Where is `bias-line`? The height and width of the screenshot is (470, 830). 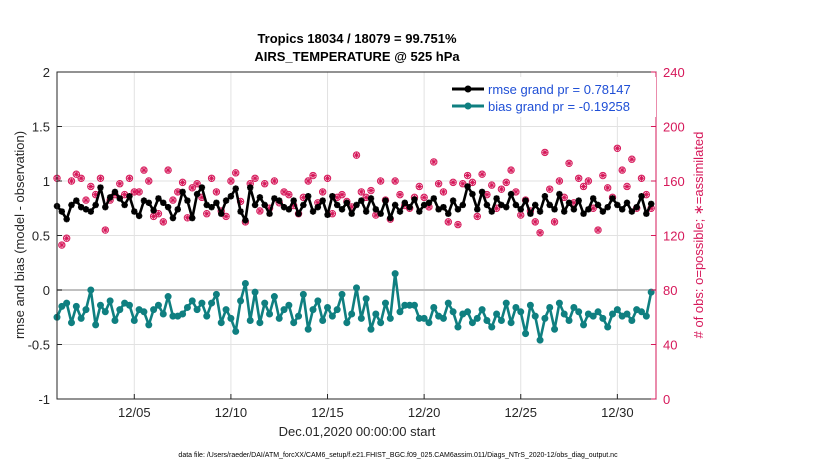 bias-line is located at coordinates (354, 307).